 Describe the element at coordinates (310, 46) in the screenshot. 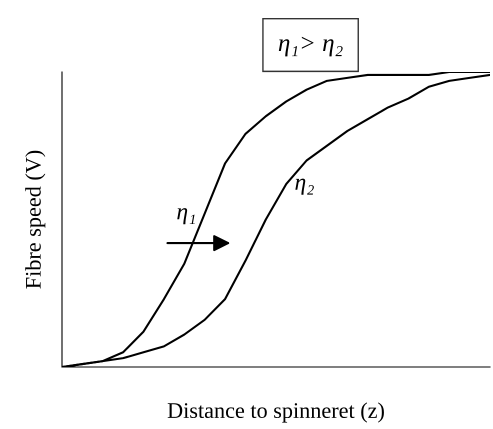

I see `chart-title: η₁> η₂` at that location.